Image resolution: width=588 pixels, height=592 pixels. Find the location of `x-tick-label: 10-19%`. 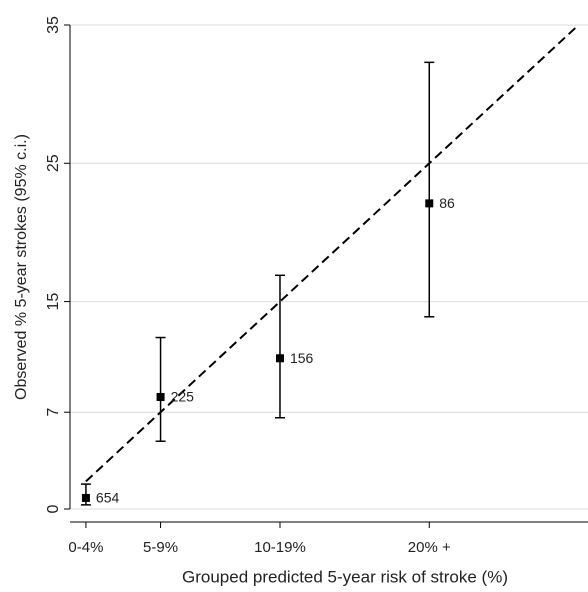

x-tick-label: 10-19% is located at coordinates (280, 547).